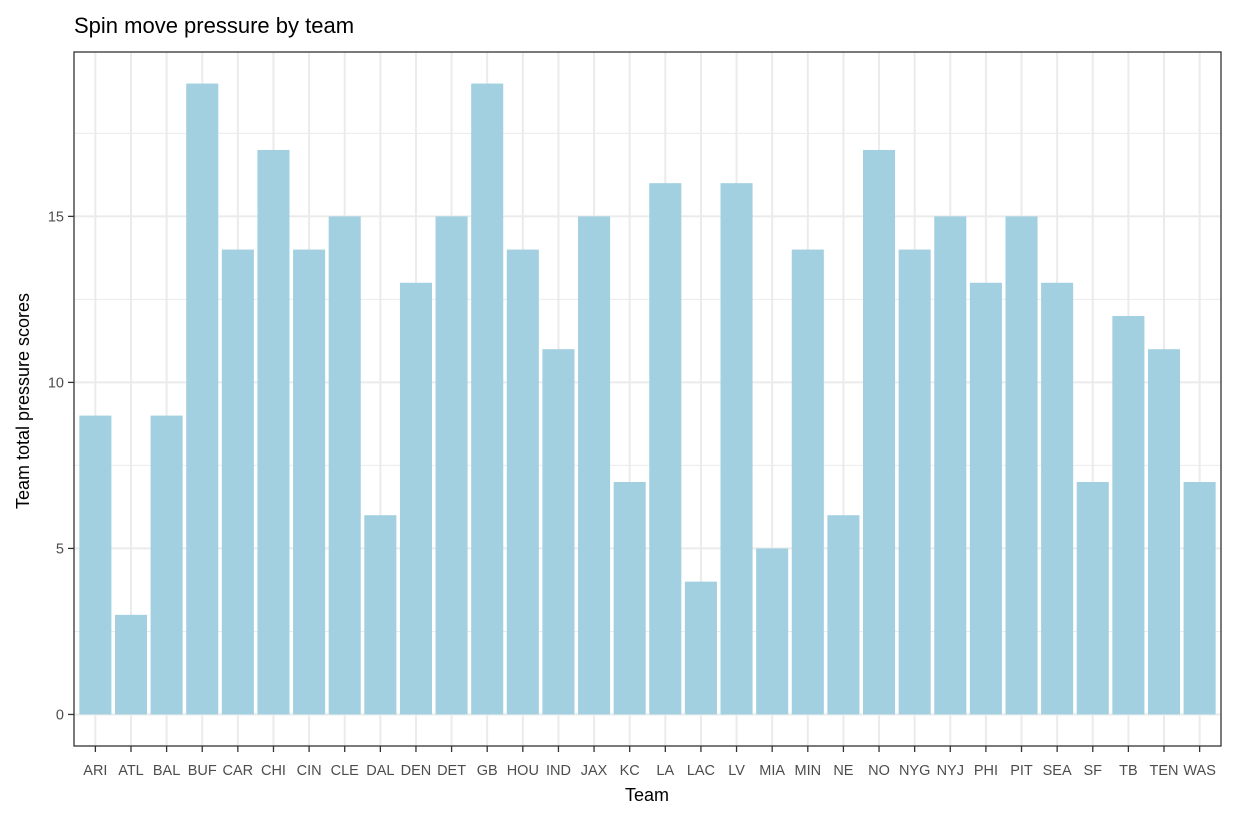  What do you see at coordinates (986, 771) in the screenshot?
I see `x-tick-label: PHI` at bounding box center [986, 771].